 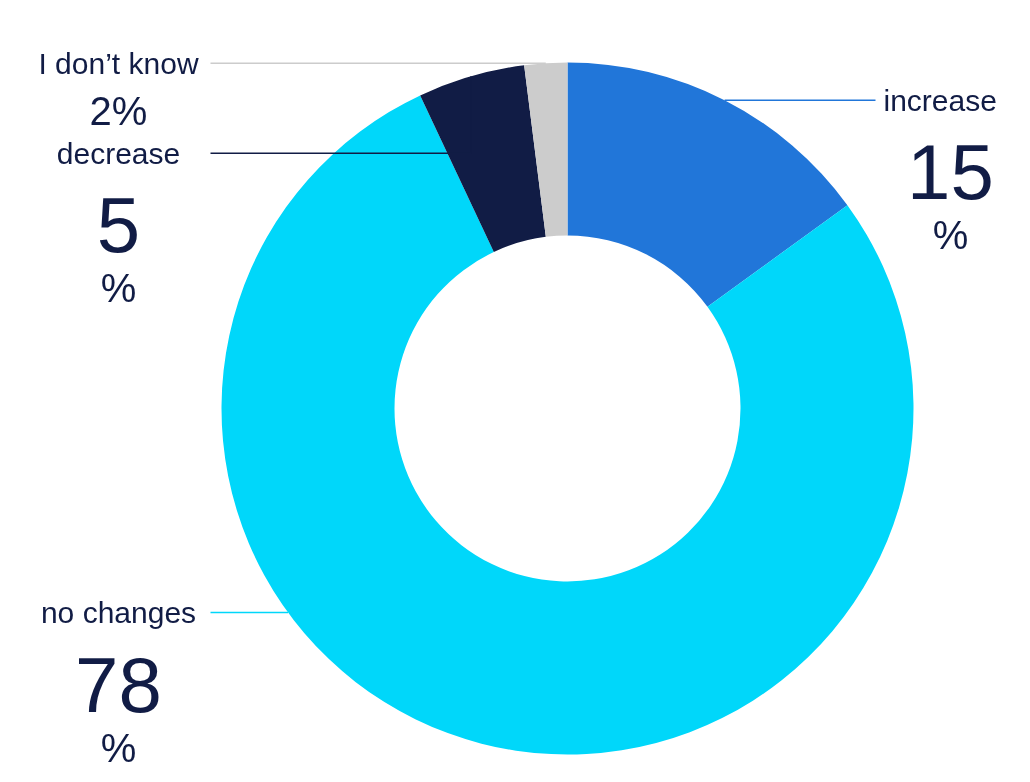 What do you see at coordinates (118, 153) in the screenshot?
I see `slice-label: decrease` at bounding box center [118, 153].